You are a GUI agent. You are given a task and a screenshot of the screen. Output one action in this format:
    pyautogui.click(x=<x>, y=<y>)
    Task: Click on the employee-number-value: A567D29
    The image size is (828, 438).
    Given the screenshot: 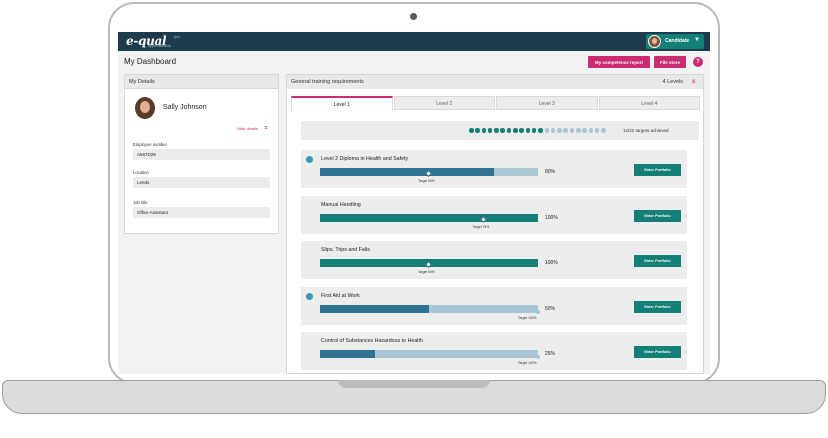 What is the action you would take?
    pyautogui.click(x=201, y=154)
    